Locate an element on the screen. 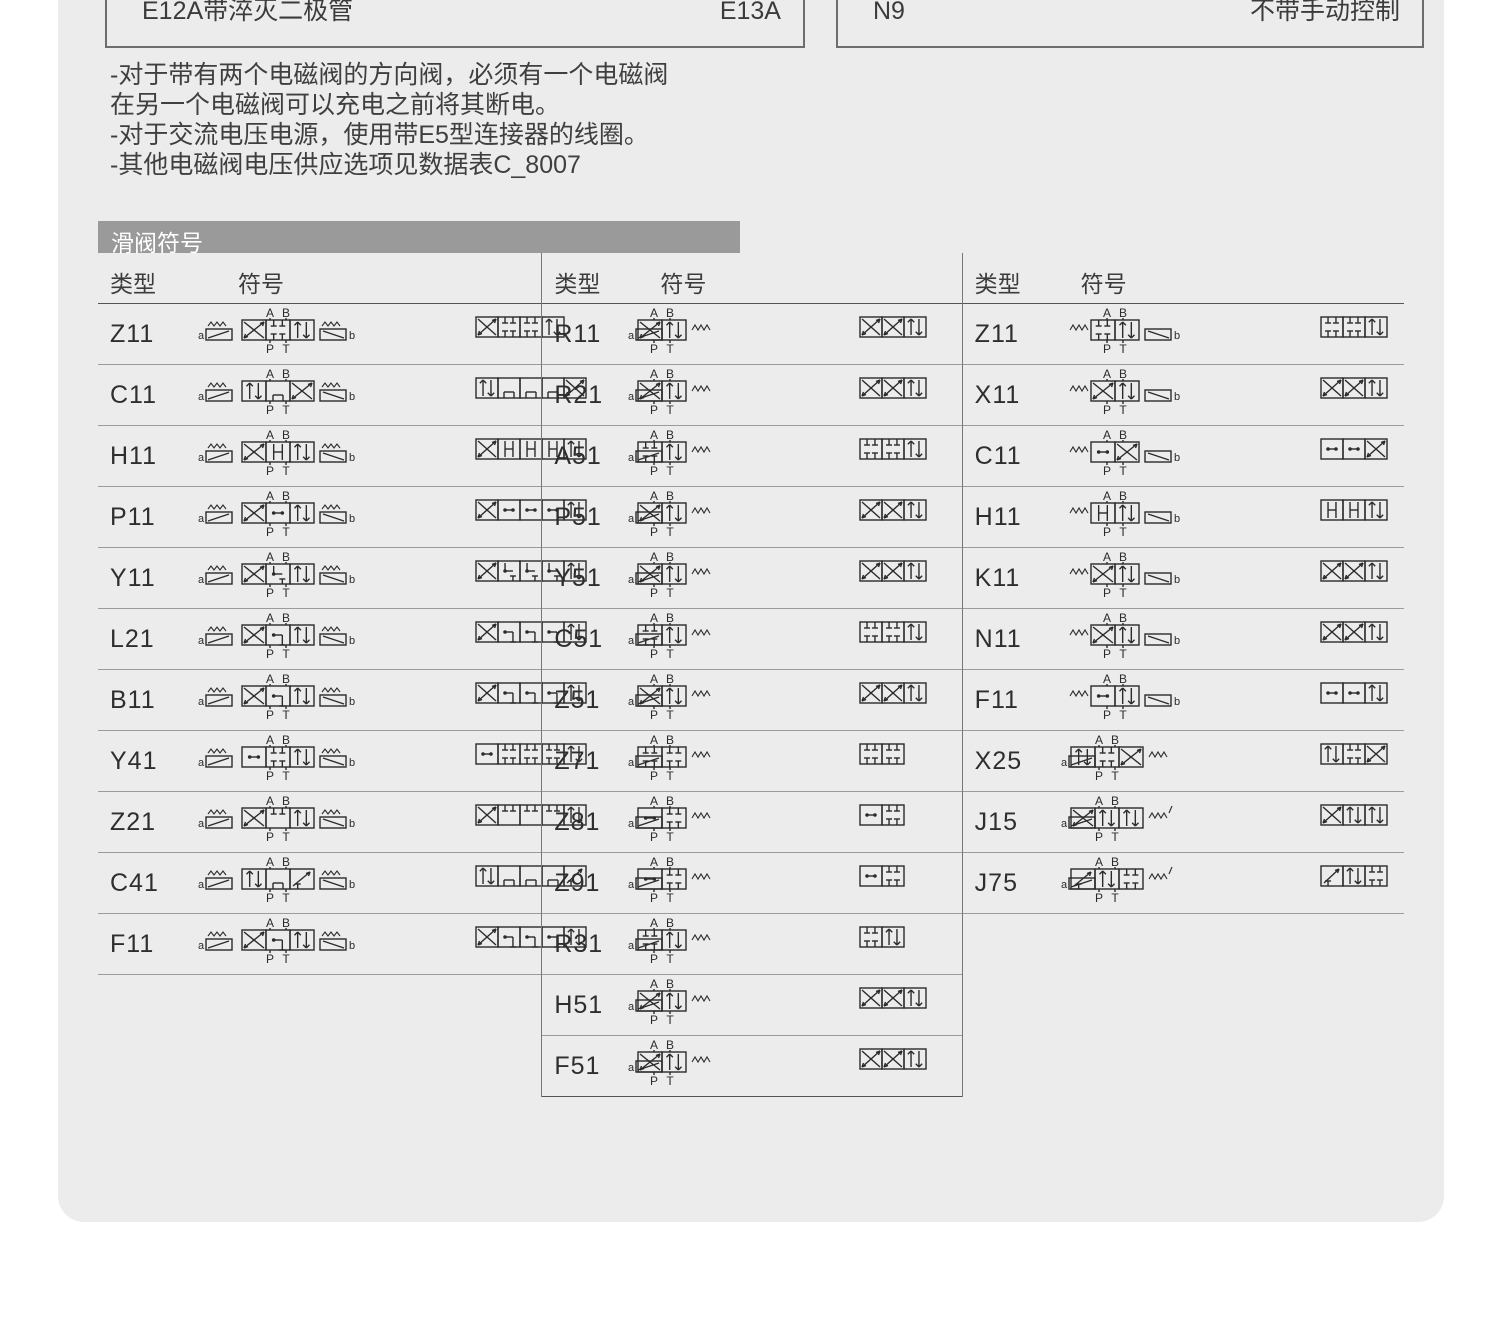  column-header: 类型 符号 is located at coordinates (319, 278).